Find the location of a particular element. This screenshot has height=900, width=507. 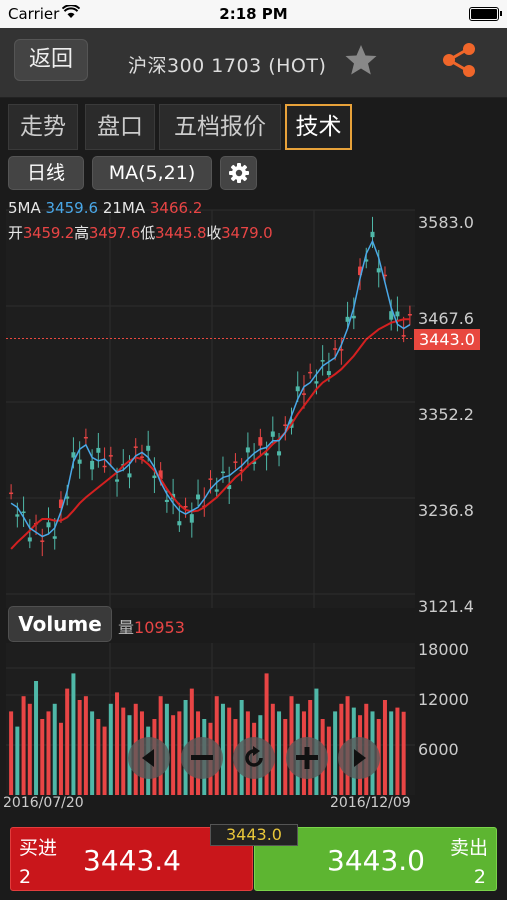

tab-five-level-quote: 五档报价 is located at coordinates (220, 127).